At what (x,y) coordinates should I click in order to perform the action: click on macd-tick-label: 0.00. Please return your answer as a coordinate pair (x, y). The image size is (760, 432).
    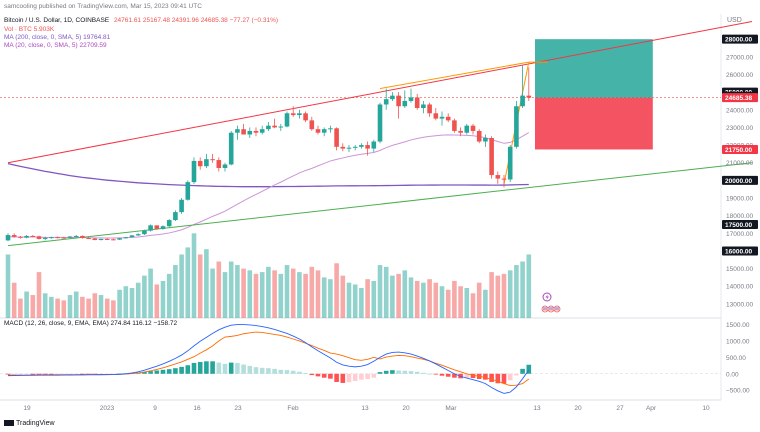
    Looking at the image, I should click on (732, 374).